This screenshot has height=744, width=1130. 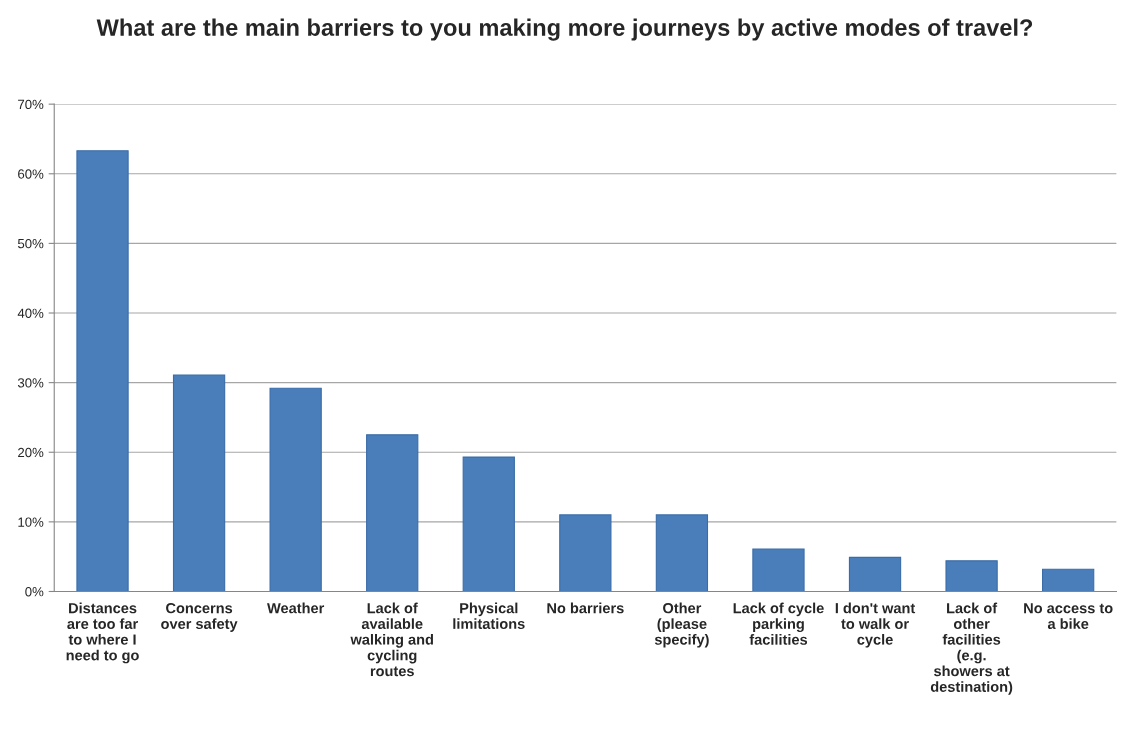 What do you see at coordinates (31, 452) in the screenshot?
I see `y-tick-label: 20%` at bounding box center [31, 452].